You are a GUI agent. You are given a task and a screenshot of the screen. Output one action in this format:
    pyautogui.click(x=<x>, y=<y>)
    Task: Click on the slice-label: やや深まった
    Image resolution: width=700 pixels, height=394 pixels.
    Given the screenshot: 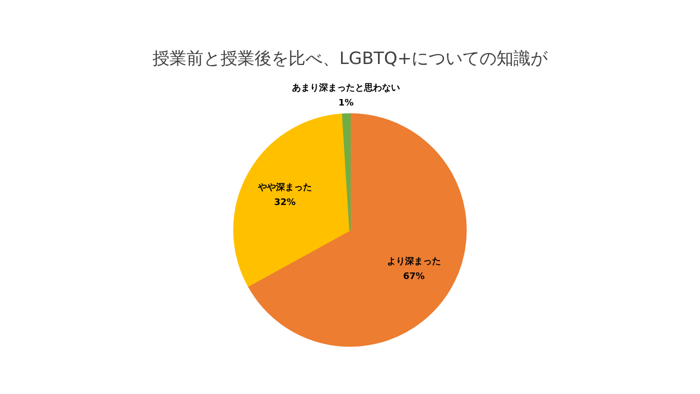 What is the action you would take?
    pyautogui.click(x=284, y=188)
    